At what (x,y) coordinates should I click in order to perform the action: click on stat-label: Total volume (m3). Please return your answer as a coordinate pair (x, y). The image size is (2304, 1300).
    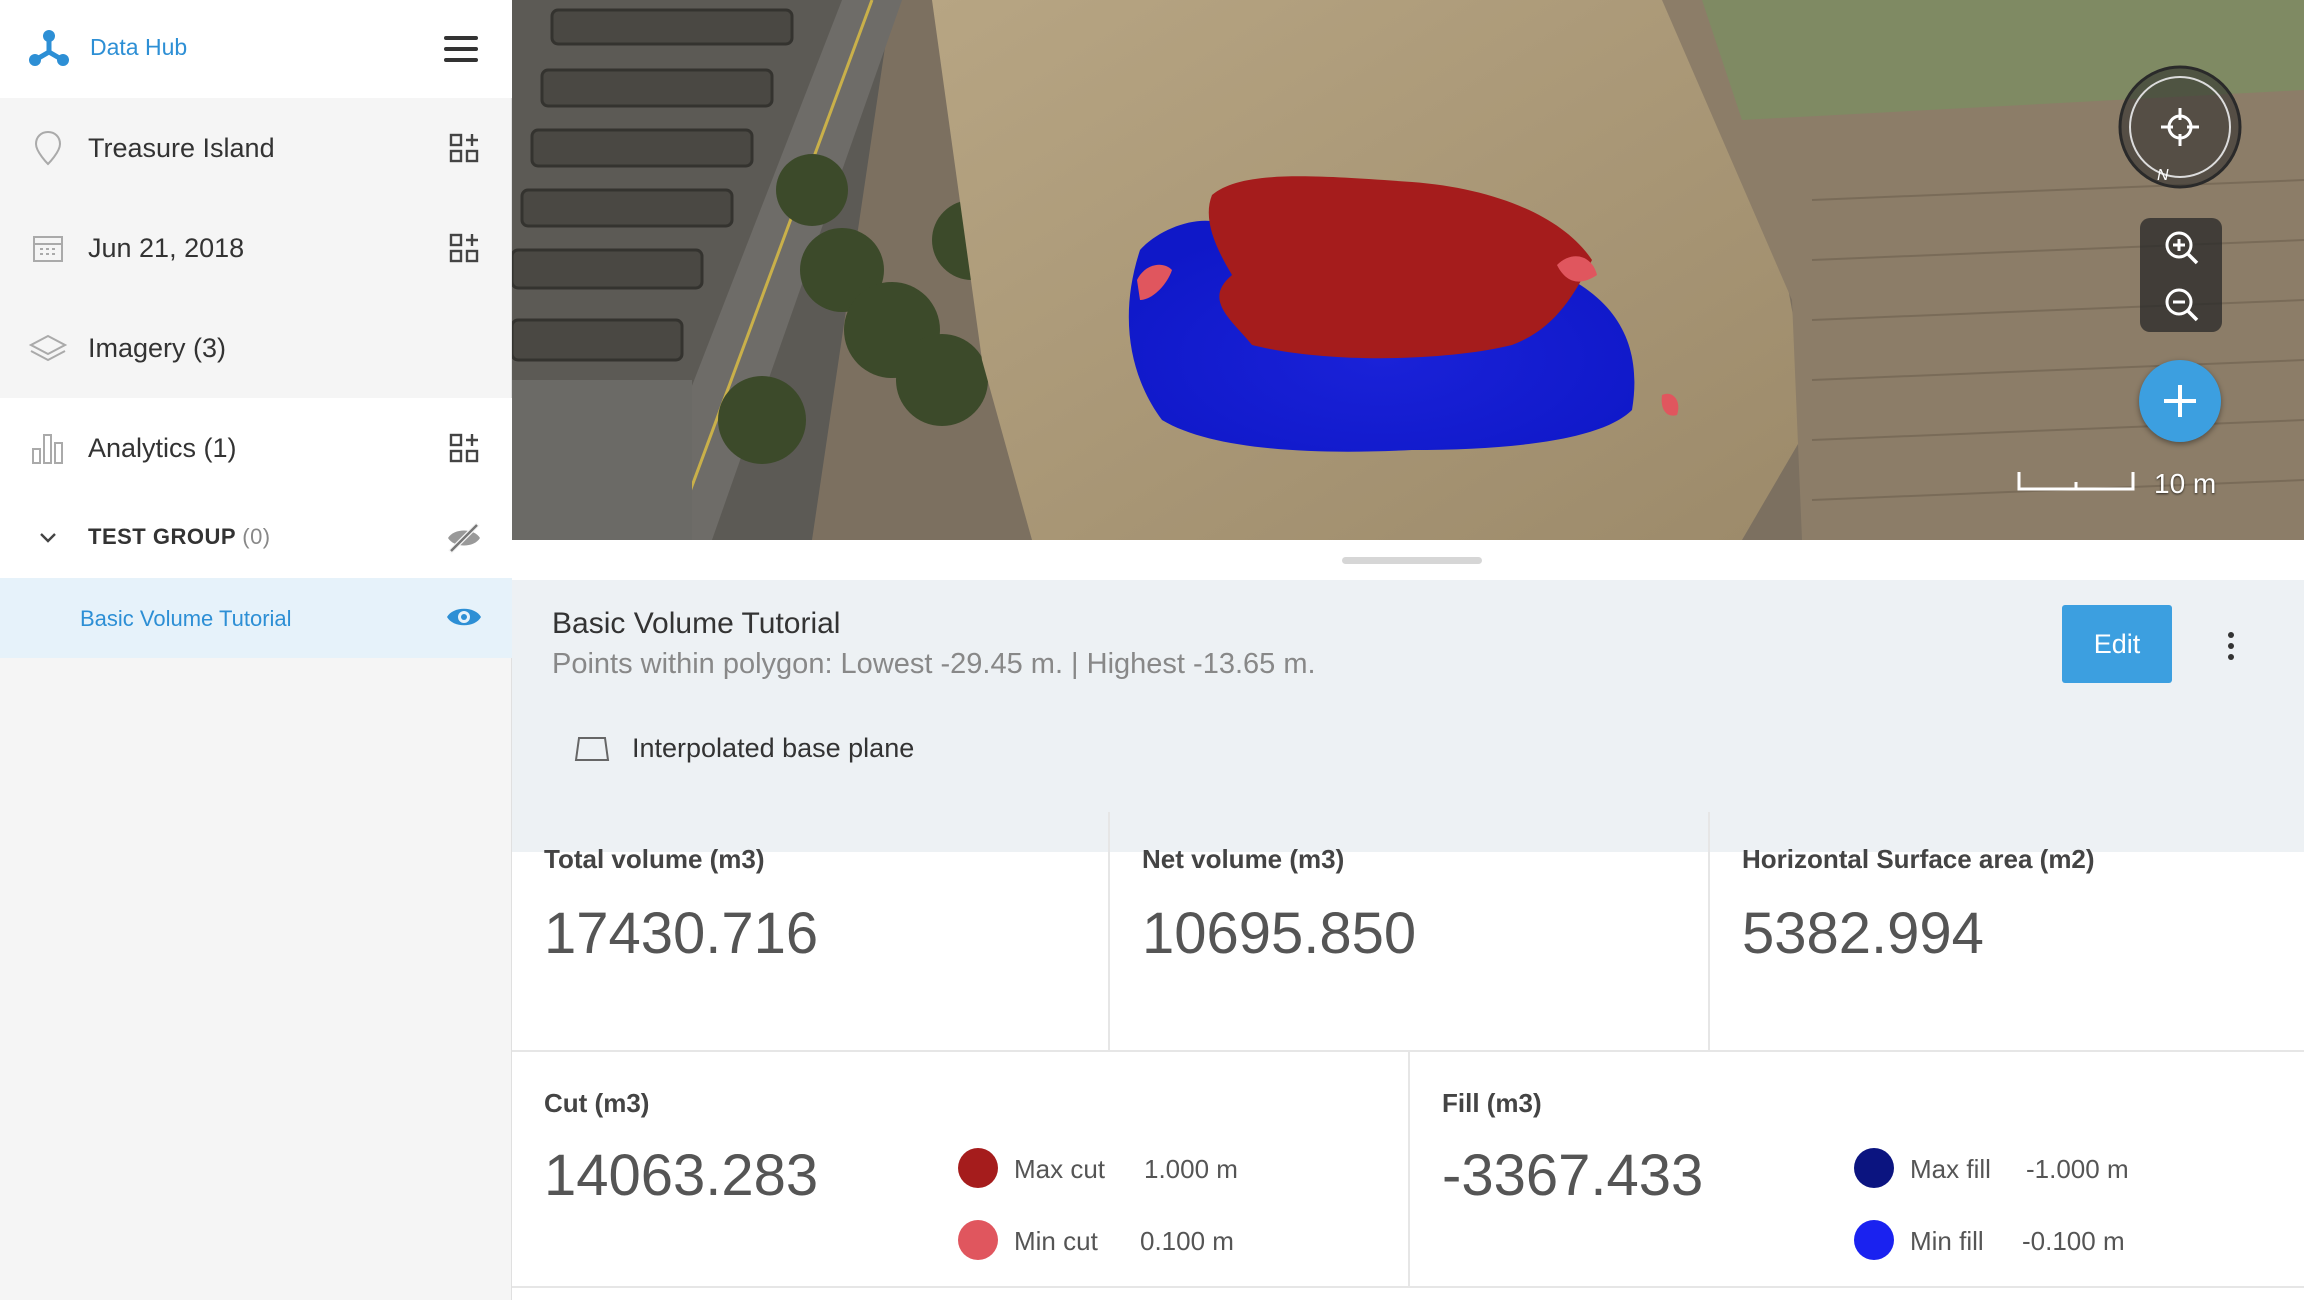
    Looking at the image, I should click on (654, 859).